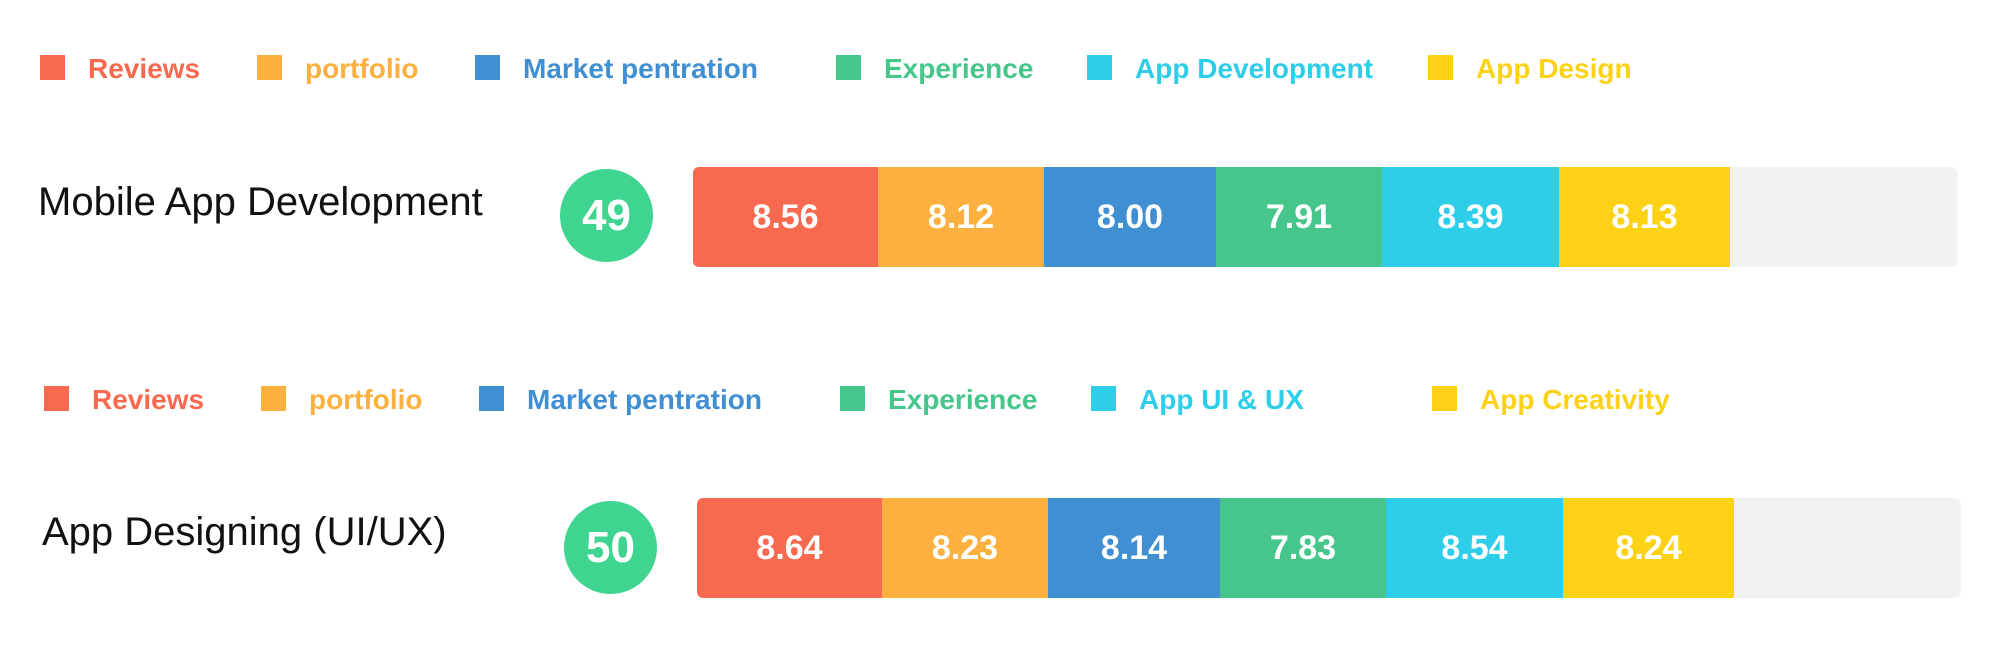 The height and width of the screenshot is (649, 2000). I want to click on stacked-bar-track: 8.64 8.23 8.14 7.83 8.54 8.24, so click(1329, 548).